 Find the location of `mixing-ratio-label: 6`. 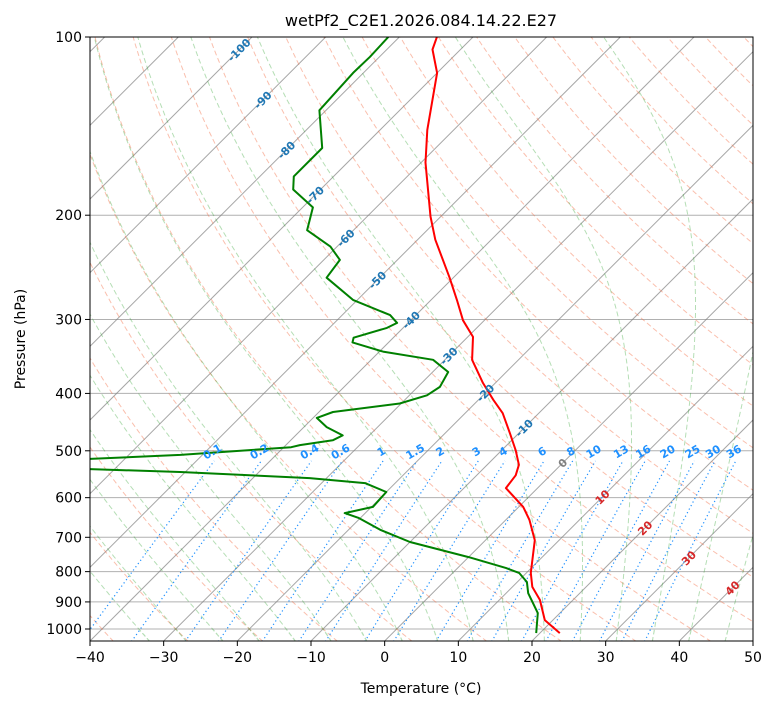

mixing-ratio-label: 6 is located at coordinates (542, 451).